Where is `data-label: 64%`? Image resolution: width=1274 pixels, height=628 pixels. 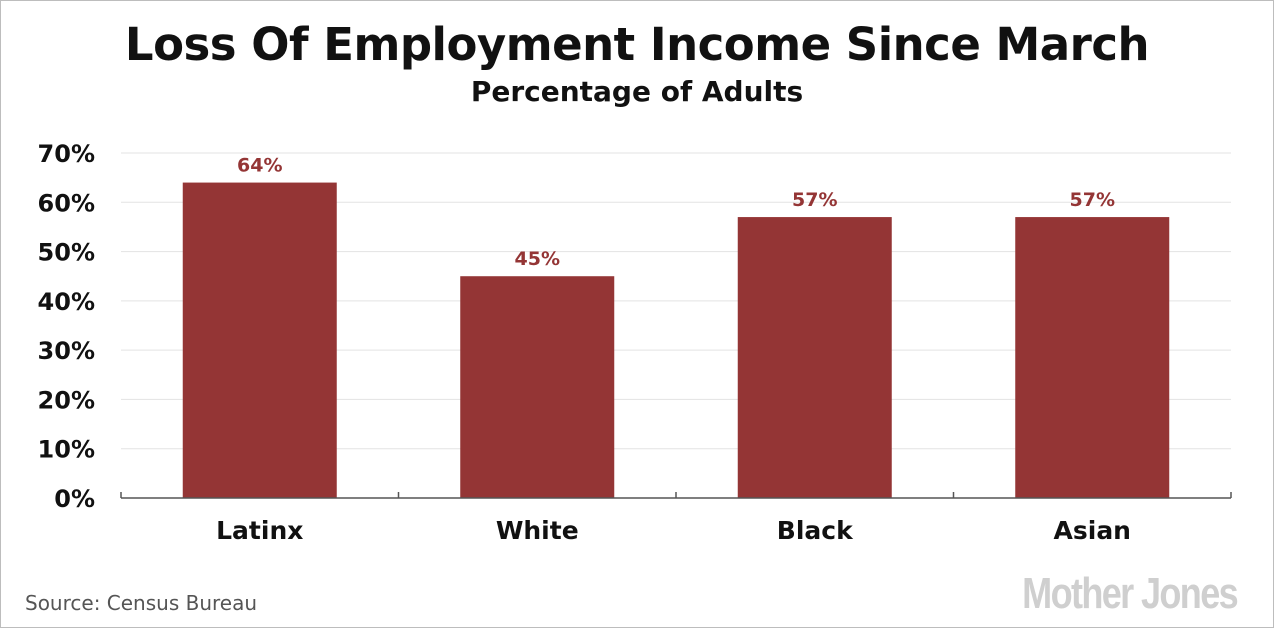
data-label: 64% is located at coordinates (259, 166).